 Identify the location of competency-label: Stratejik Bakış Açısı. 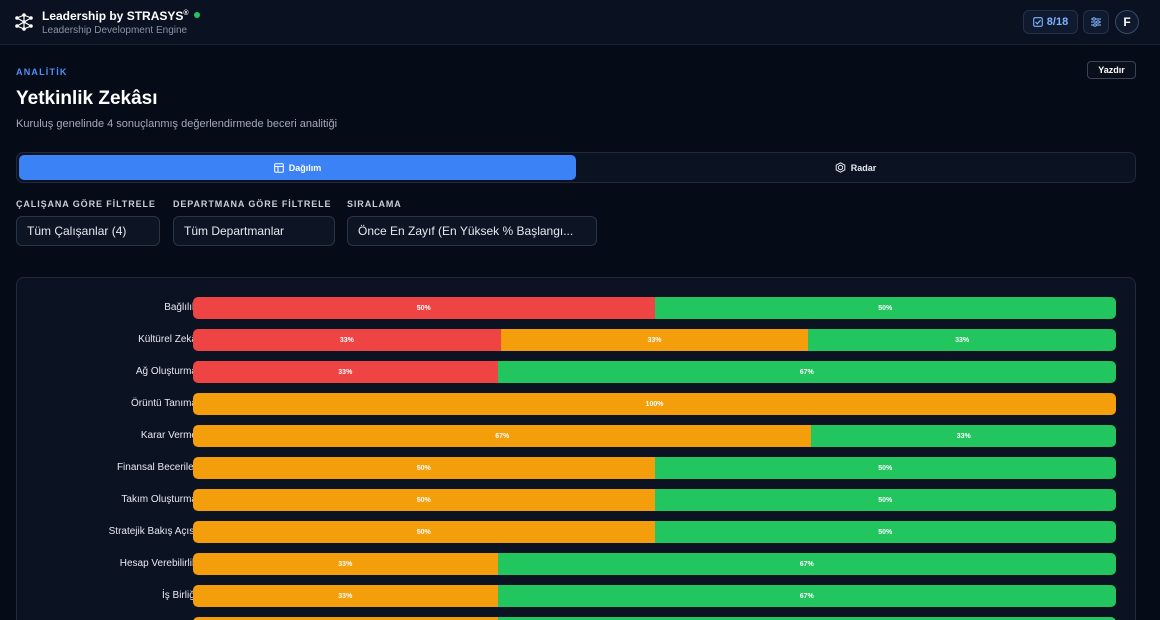
(152, 531).